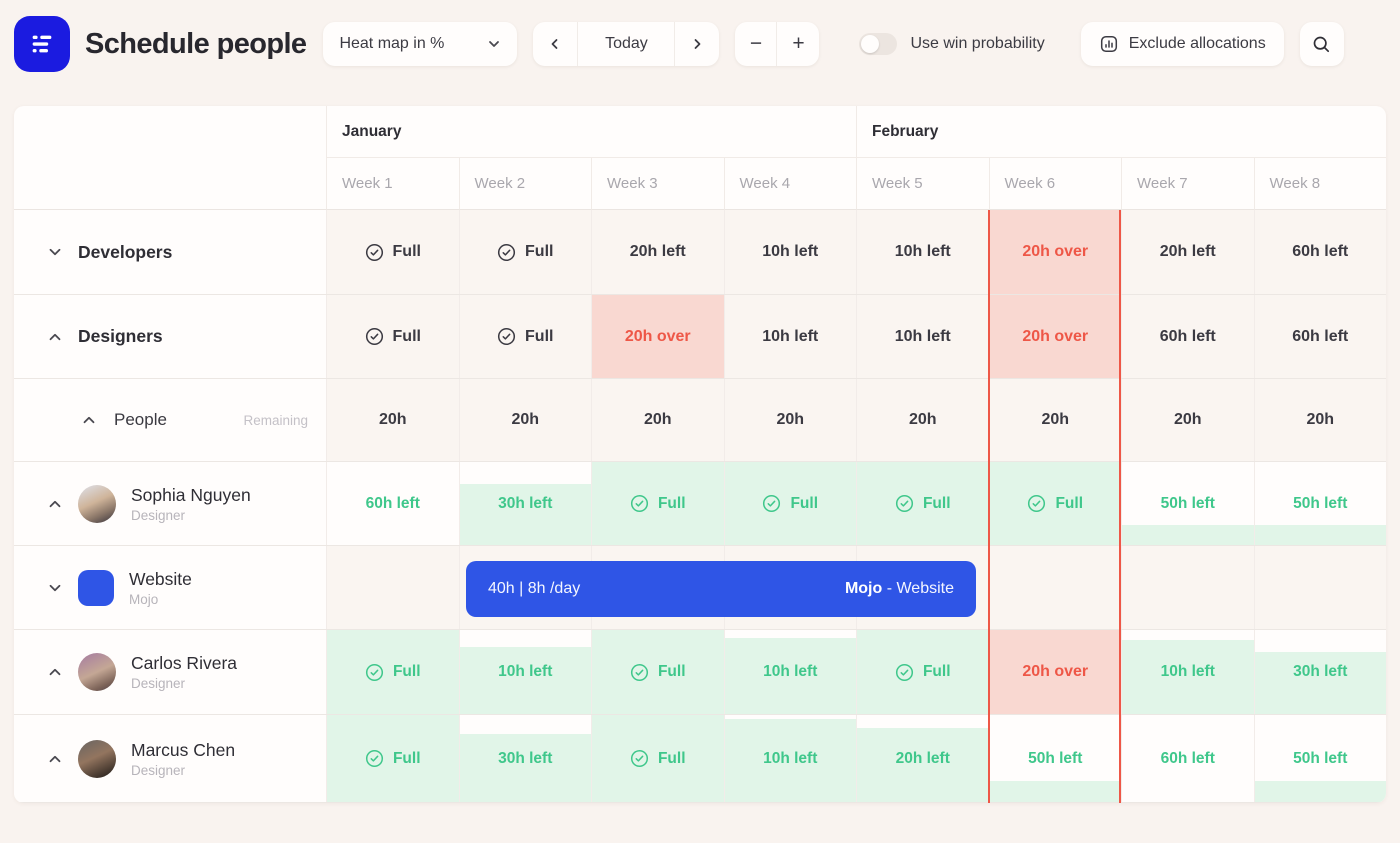 The image size is (1400, 843). Describe the element at coordinates (657, 758) in the screenshot. I see `marcus-chen-week-3-cell: Full` at that location.